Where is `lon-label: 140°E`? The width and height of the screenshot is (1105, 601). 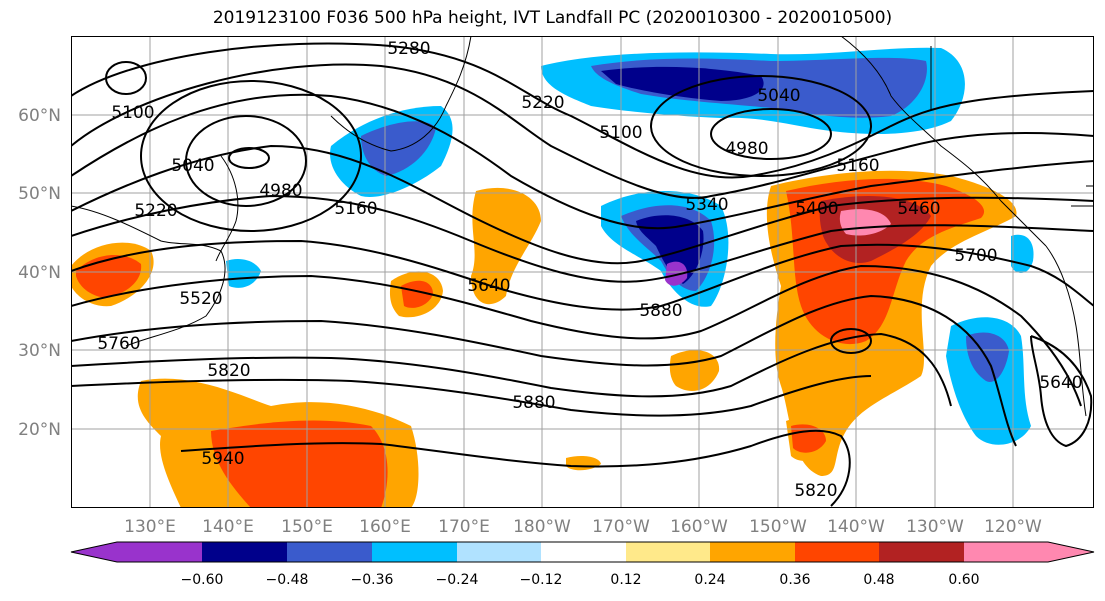 lon-label: 140°E is located at coordinates (228, 527).